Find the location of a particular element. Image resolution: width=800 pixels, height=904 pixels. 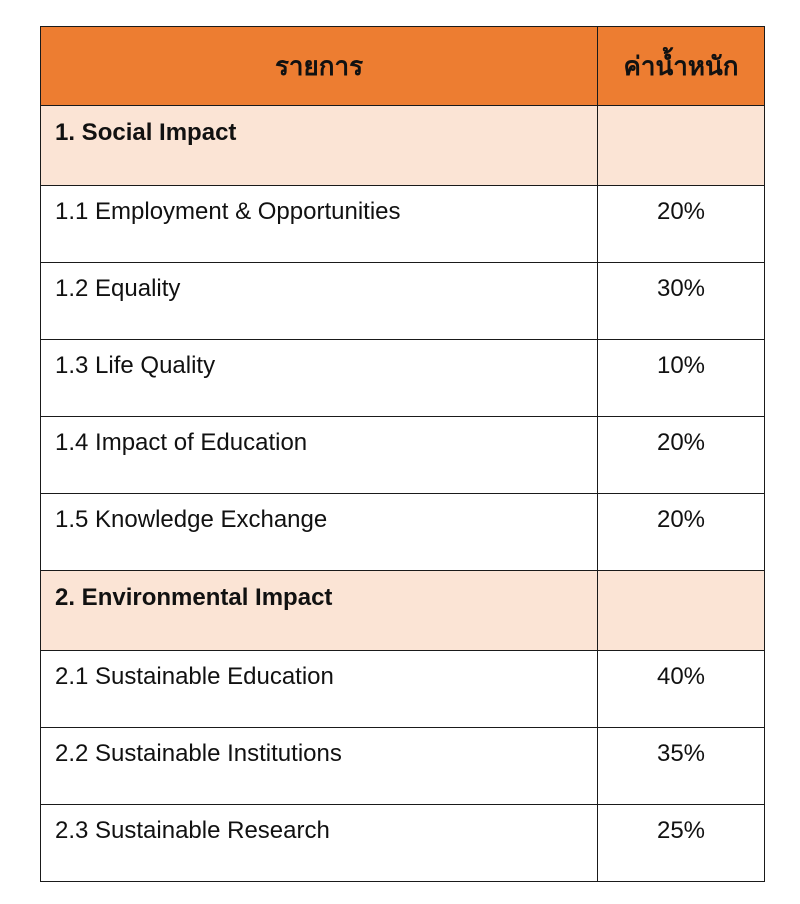

section-row-environmental: 2. Environmental Impact is located at coordinates (402, 610).